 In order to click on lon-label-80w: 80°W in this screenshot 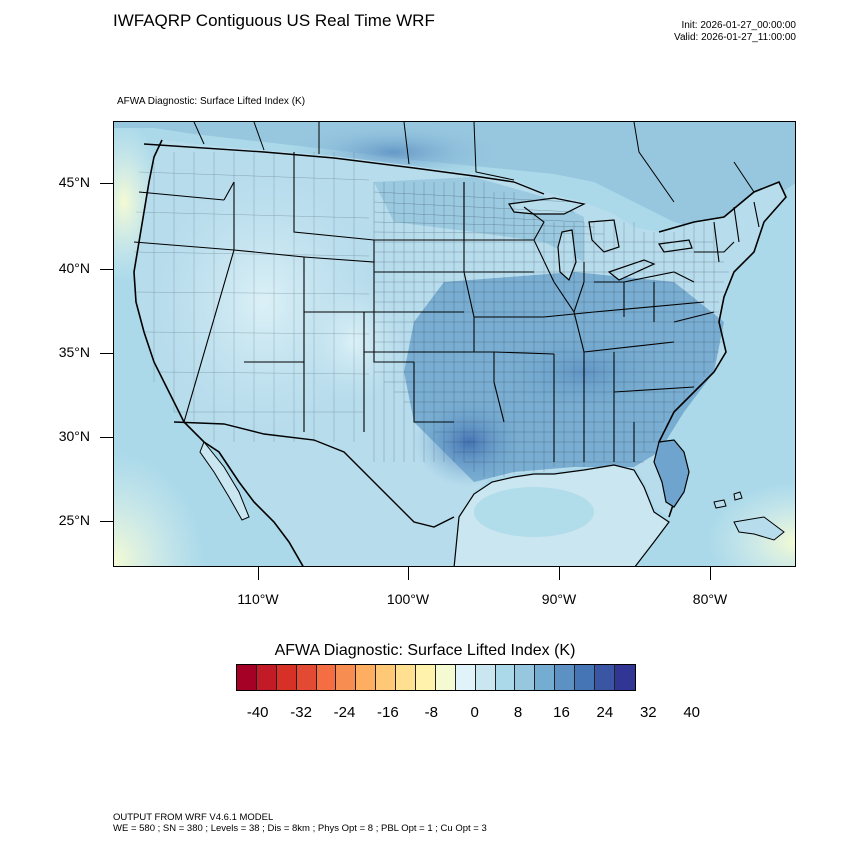, I will do `click(710, 599)`.